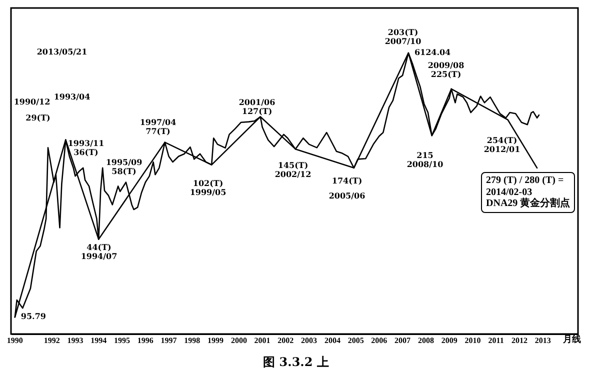 The width and height of the screenshot is (593, 387). Describe the element at coordinates (528, 192) in the screenshot. I see `annotation: 279 (T) / 280 (T) = 2014/02-03 DNA29 黄金分割点` at that location.